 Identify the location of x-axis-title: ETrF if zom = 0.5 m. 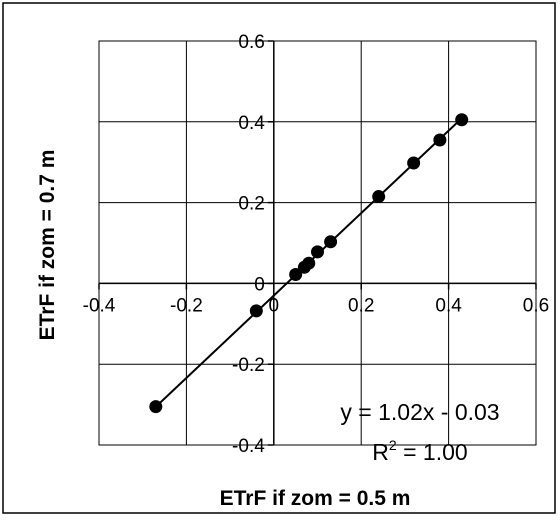
(315, 498).